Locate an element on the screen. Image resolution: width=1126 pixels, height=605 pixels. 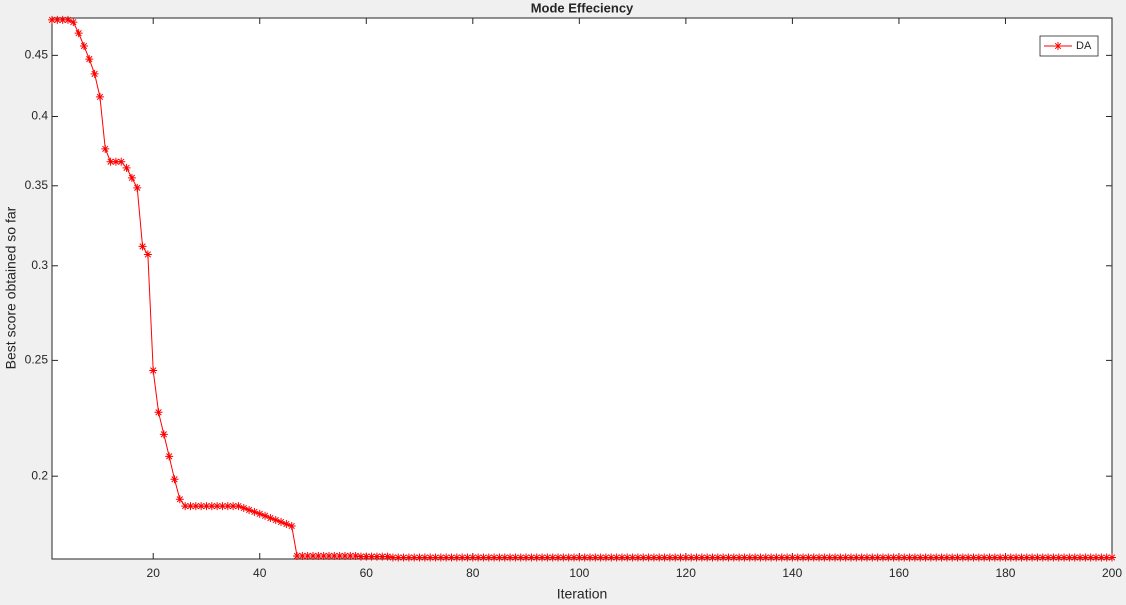
chart-title: Mode Effeciency is located at coordinates (582, 7).